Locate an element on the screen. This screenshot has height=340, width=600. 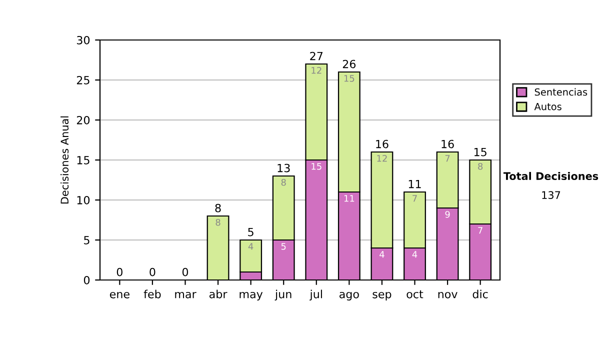
y-tick-label: 5 is located at coordinates (87, 240).